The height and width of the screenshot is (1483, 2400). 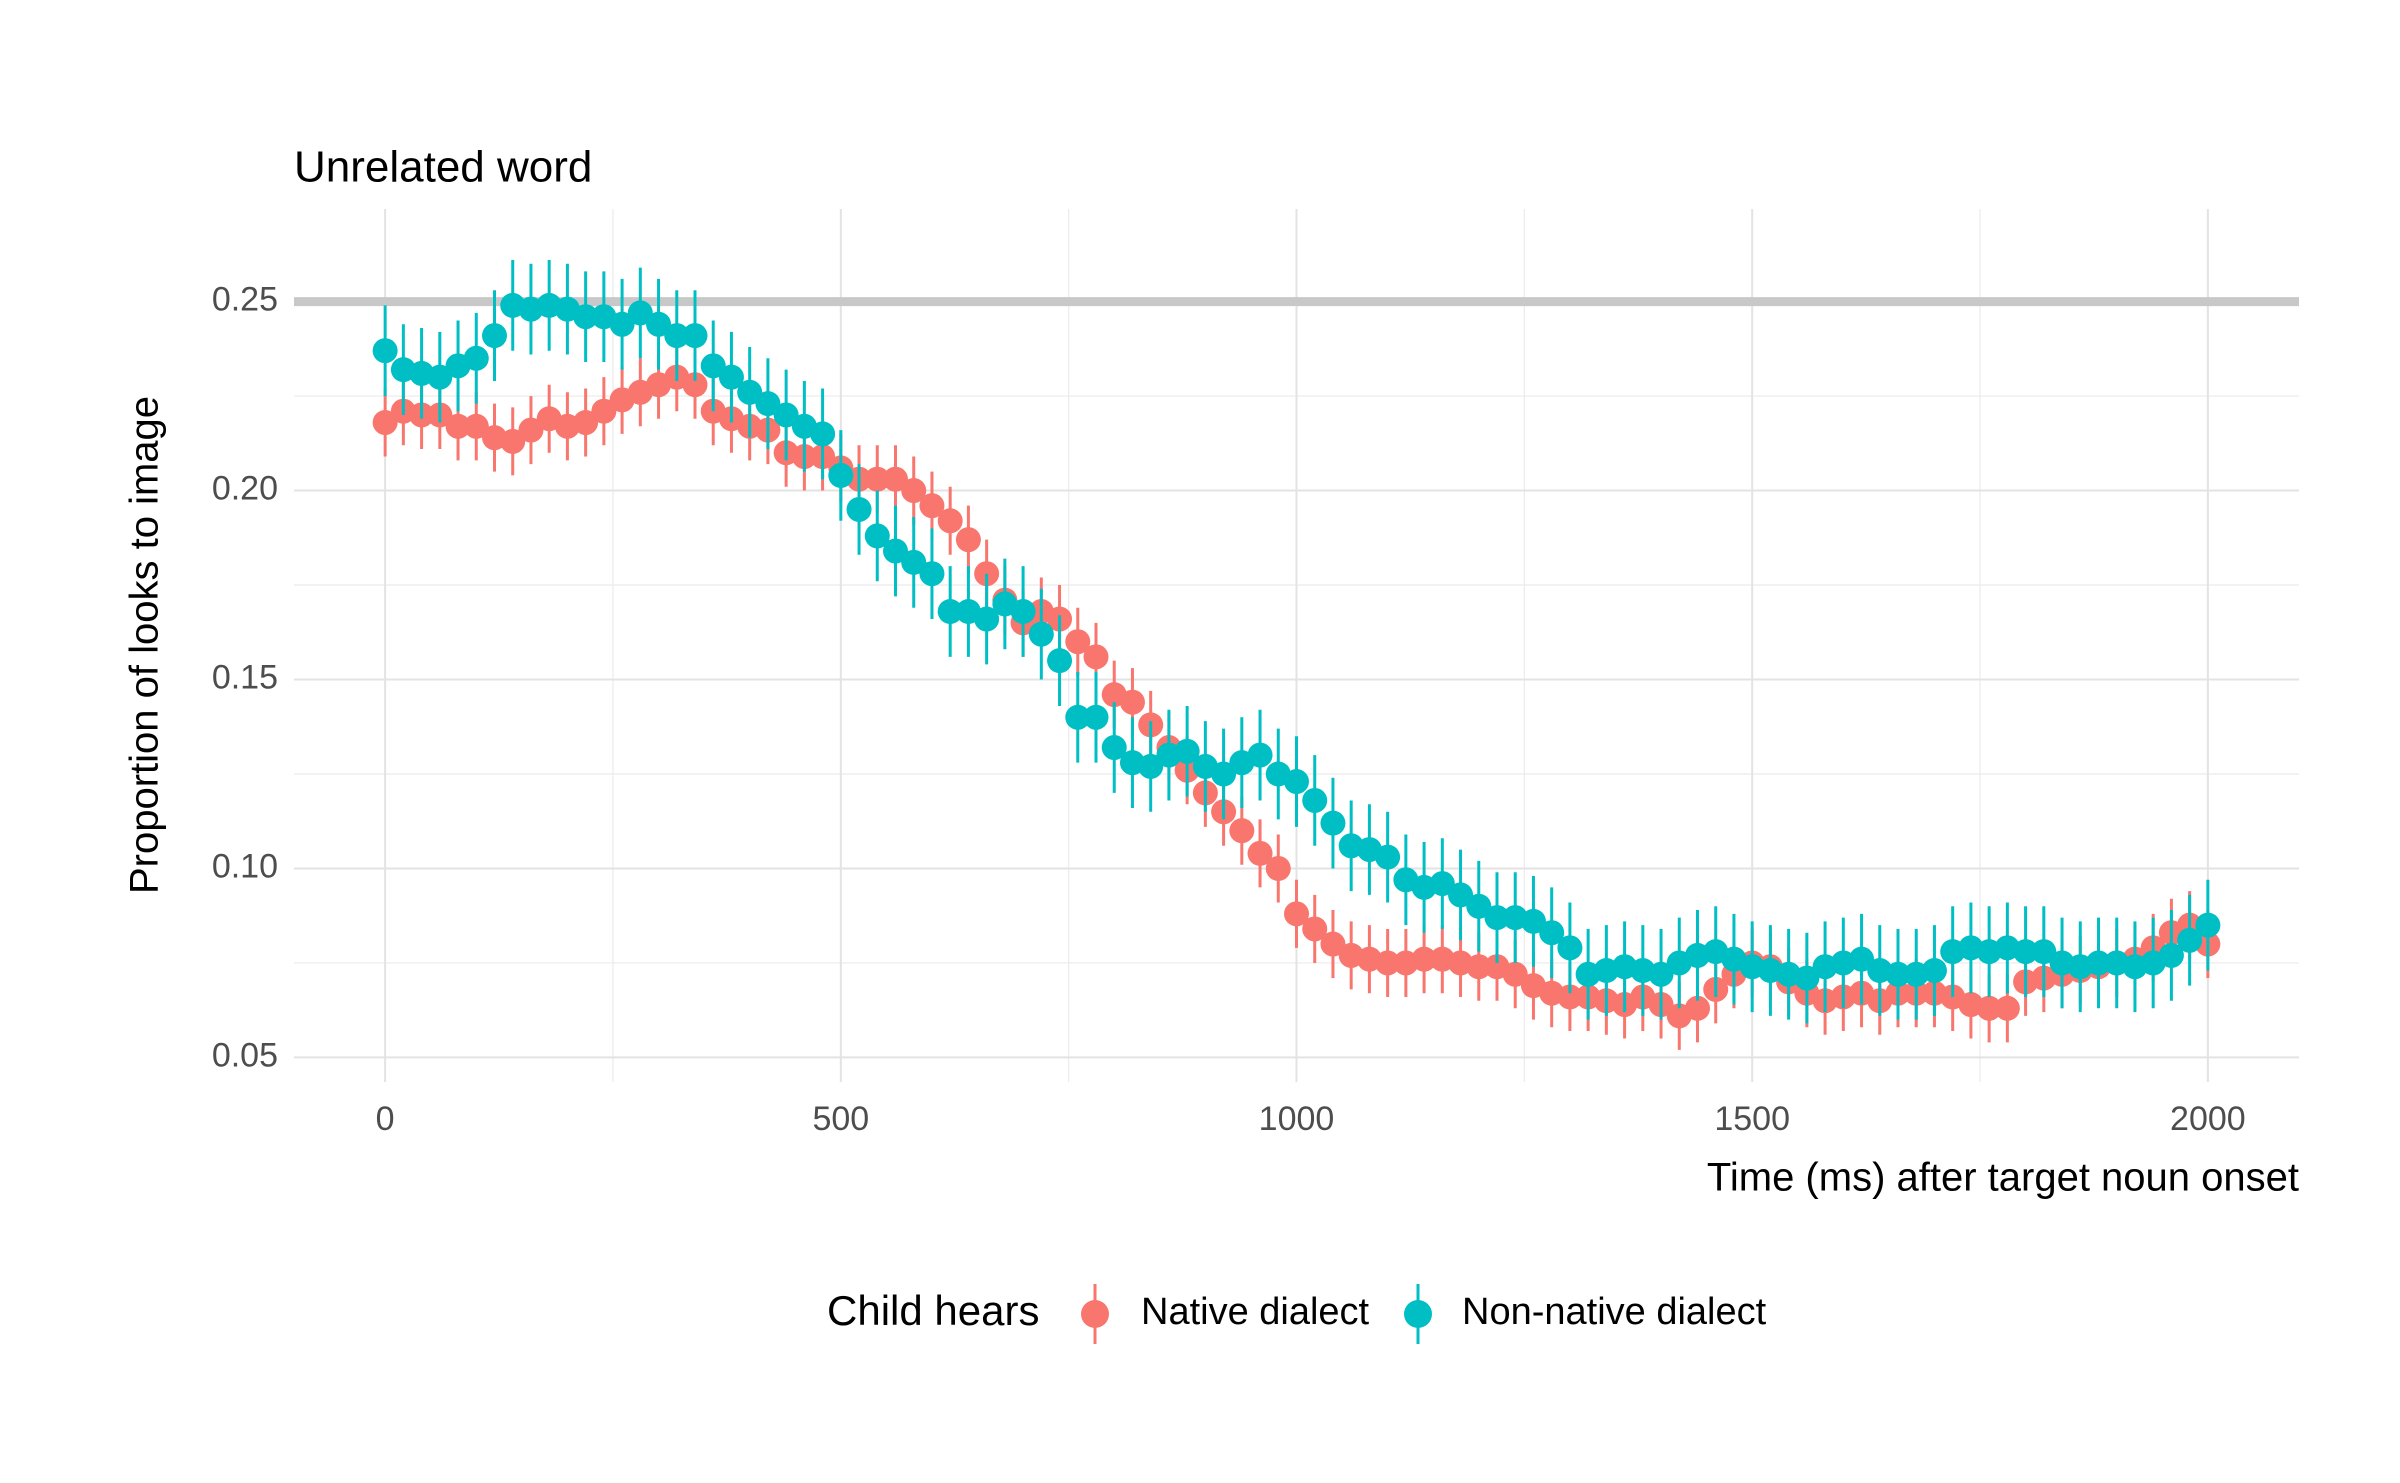 What do you see at coordinates (1752, 1119) in the screenshot?
I see `x-tick-label: 1500` at bounding box center [1752, 1119].